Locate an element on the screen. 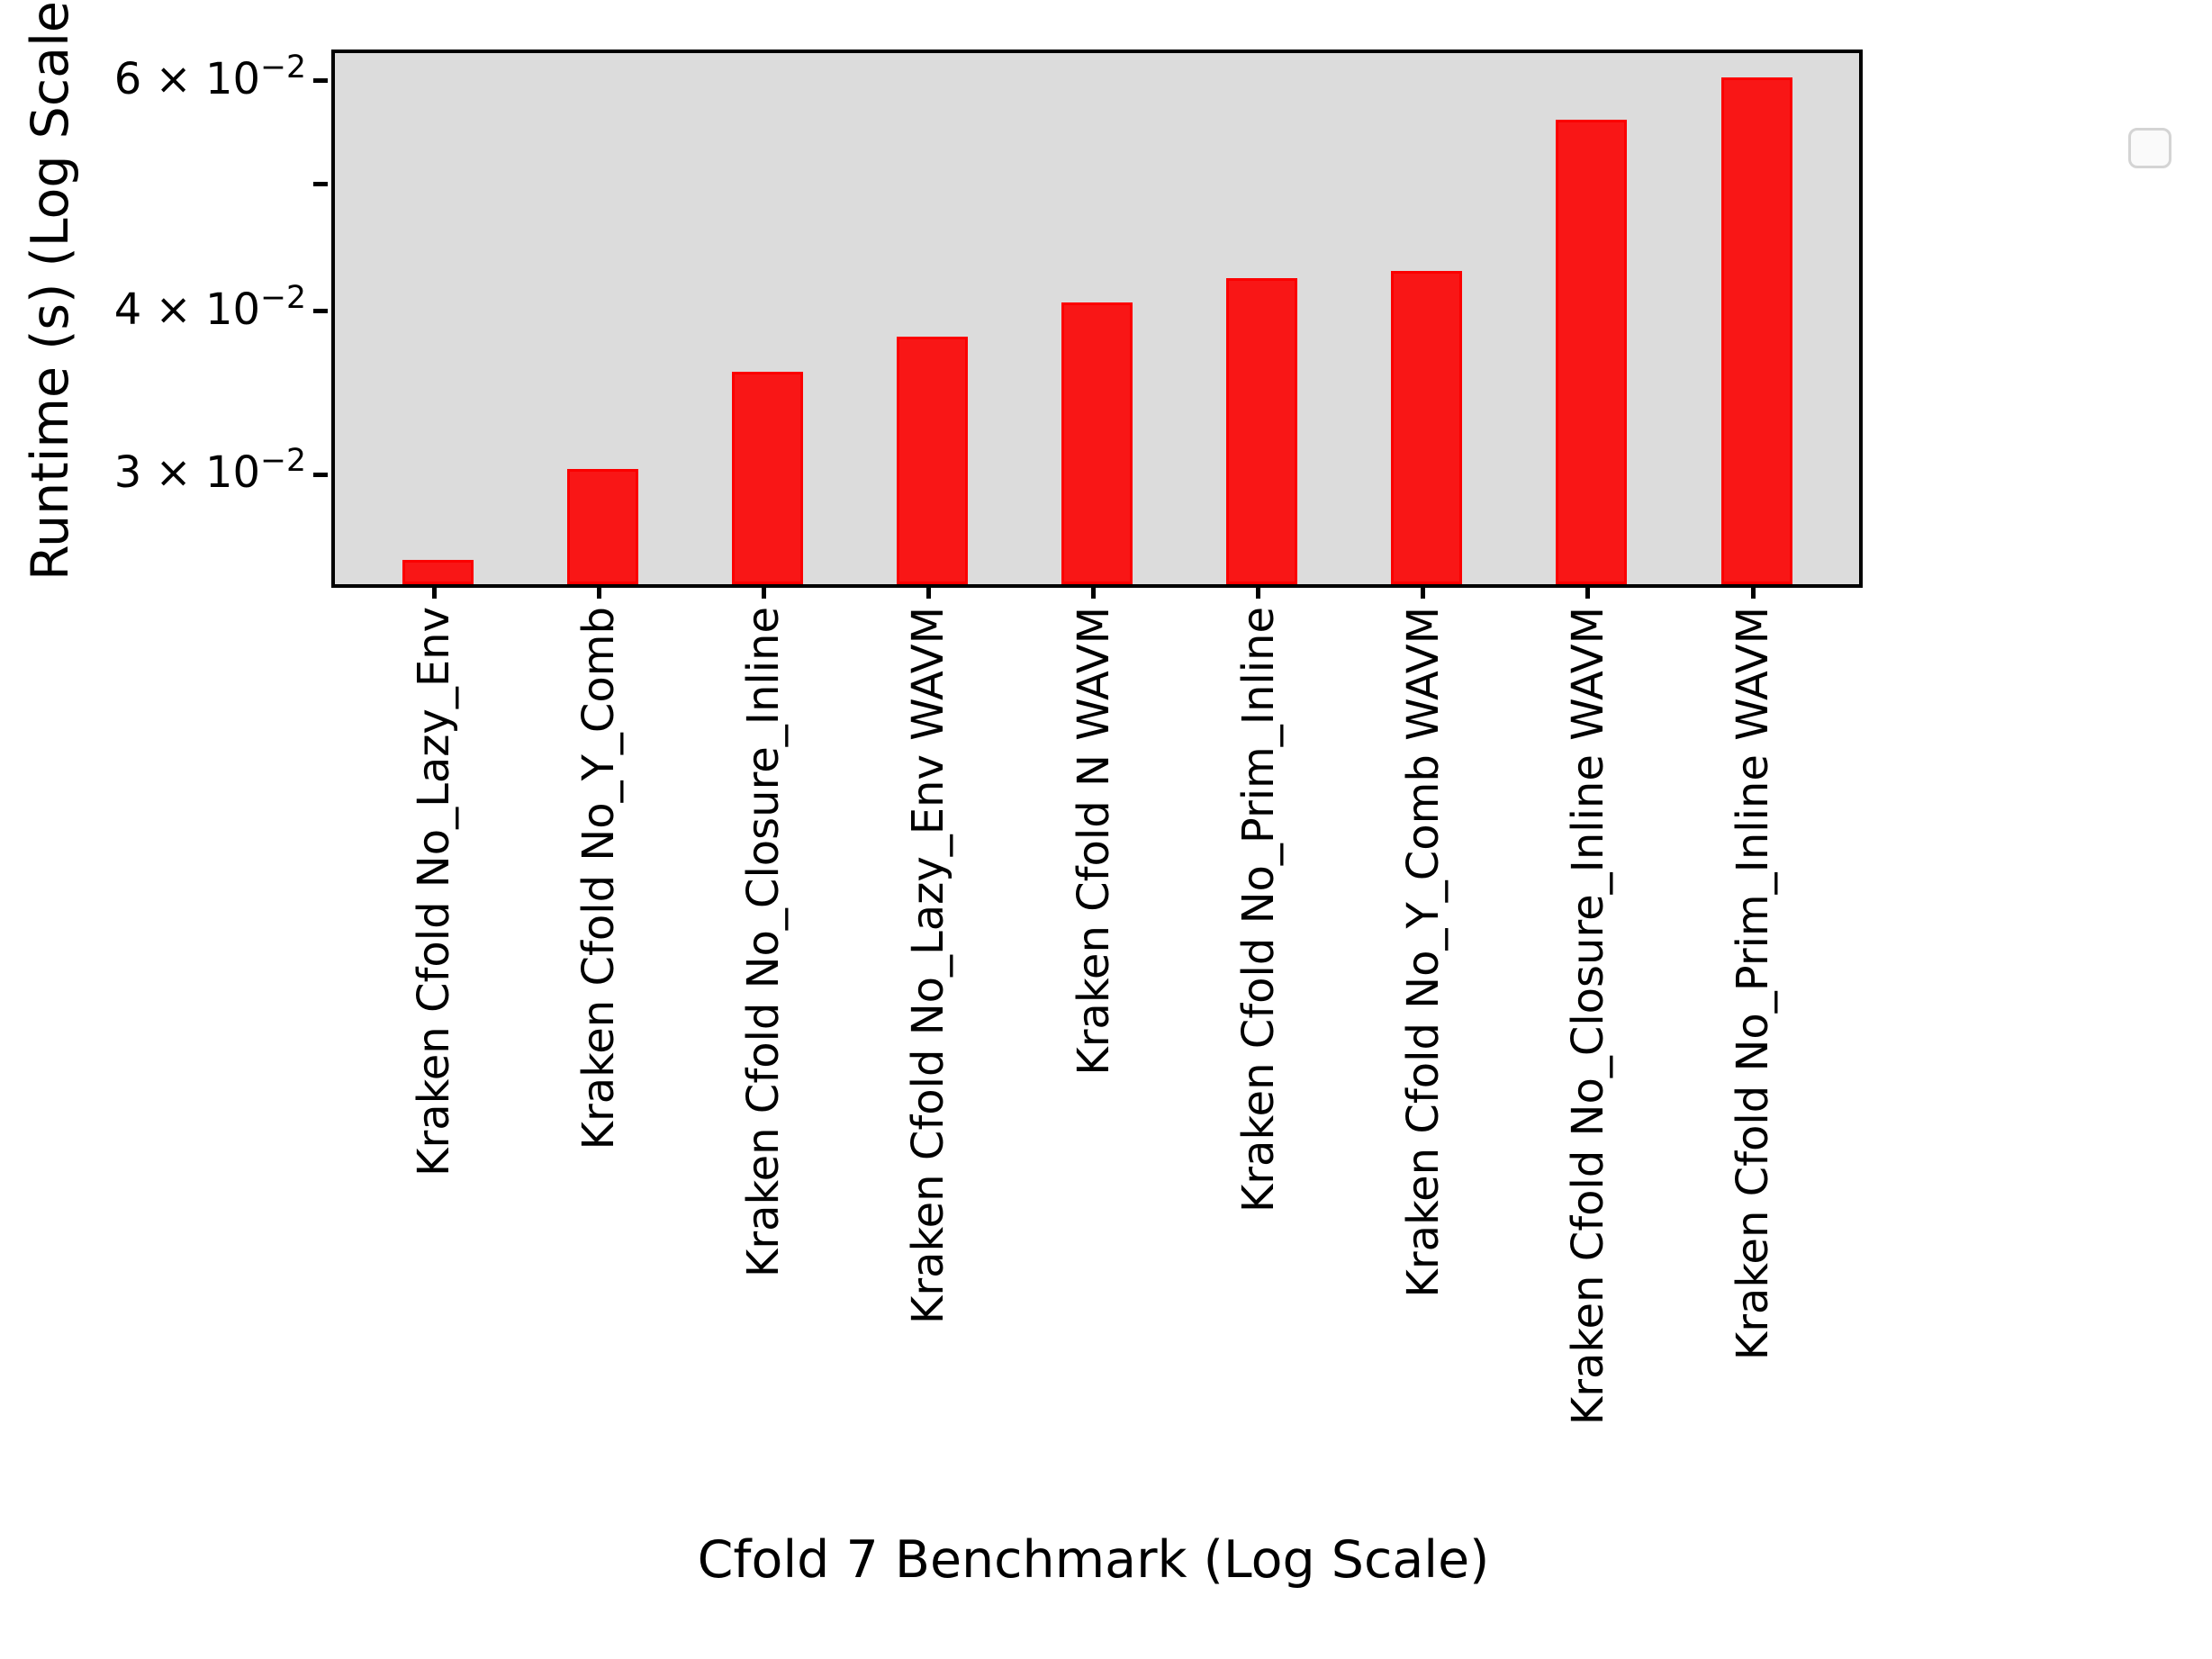 This screenshot has width=2212, height=1659. y-tick-mantissa: 6 × 10 is located at coordinates (187, 78).